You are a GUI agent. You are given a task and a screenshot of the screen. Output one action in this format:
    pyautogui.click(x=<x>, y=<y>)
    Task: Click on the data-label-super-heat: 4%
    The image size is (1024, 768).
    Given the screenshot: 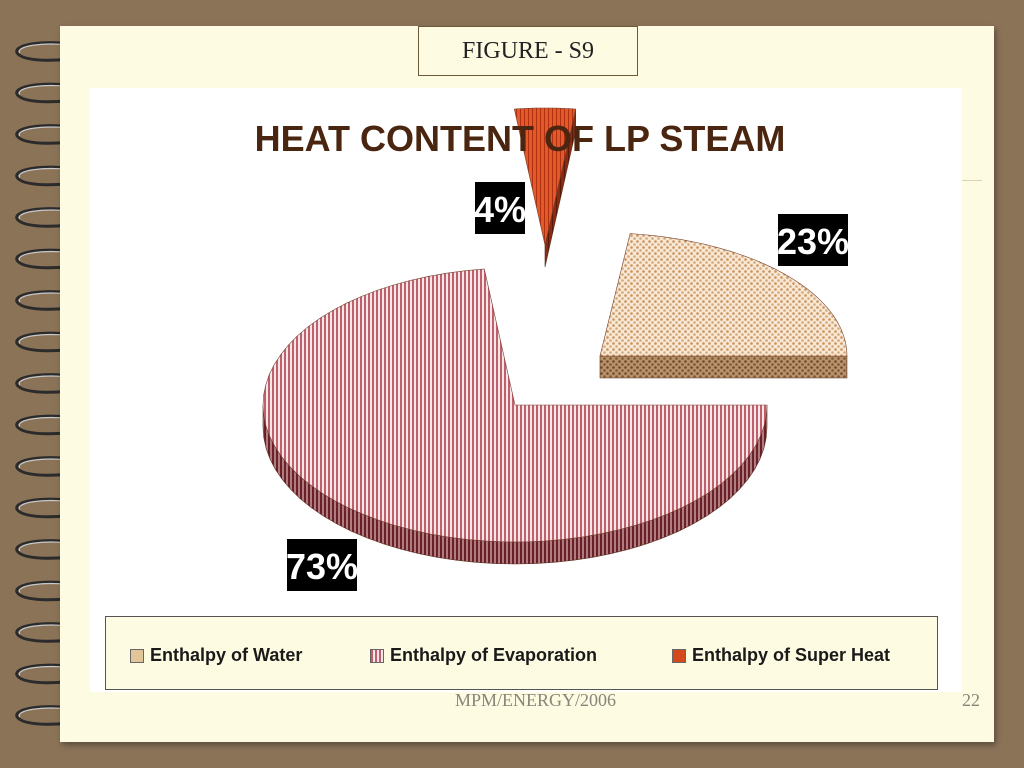 What is the action you would take?
    pyautogui.click(x=500, y=208)
    